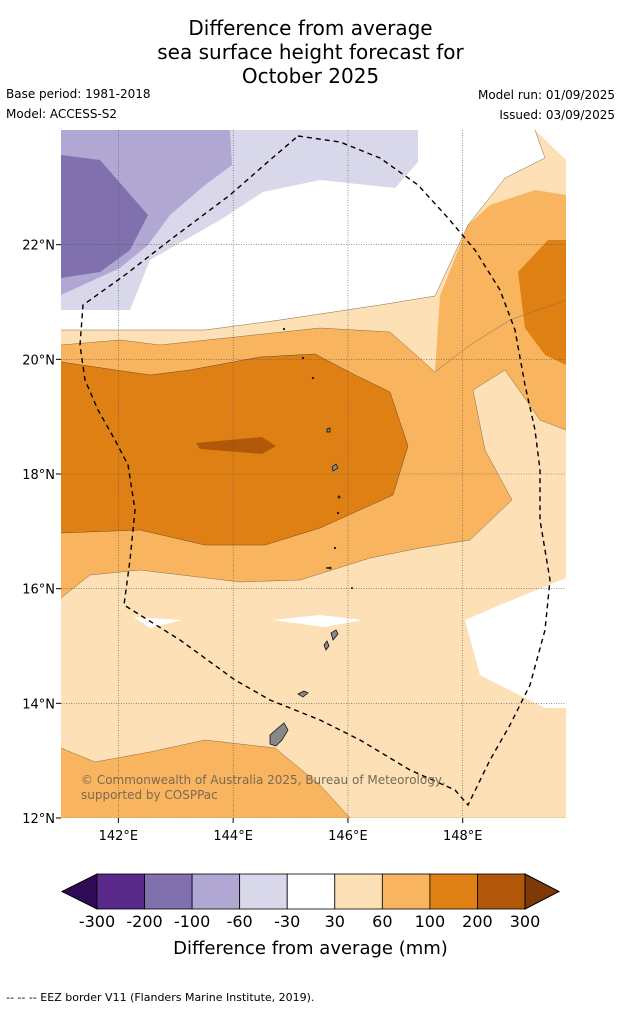 The width and height of the screenshot is (621, 1011). I want to click on tick-label-lon-1: 144°E, so click(233, 836).